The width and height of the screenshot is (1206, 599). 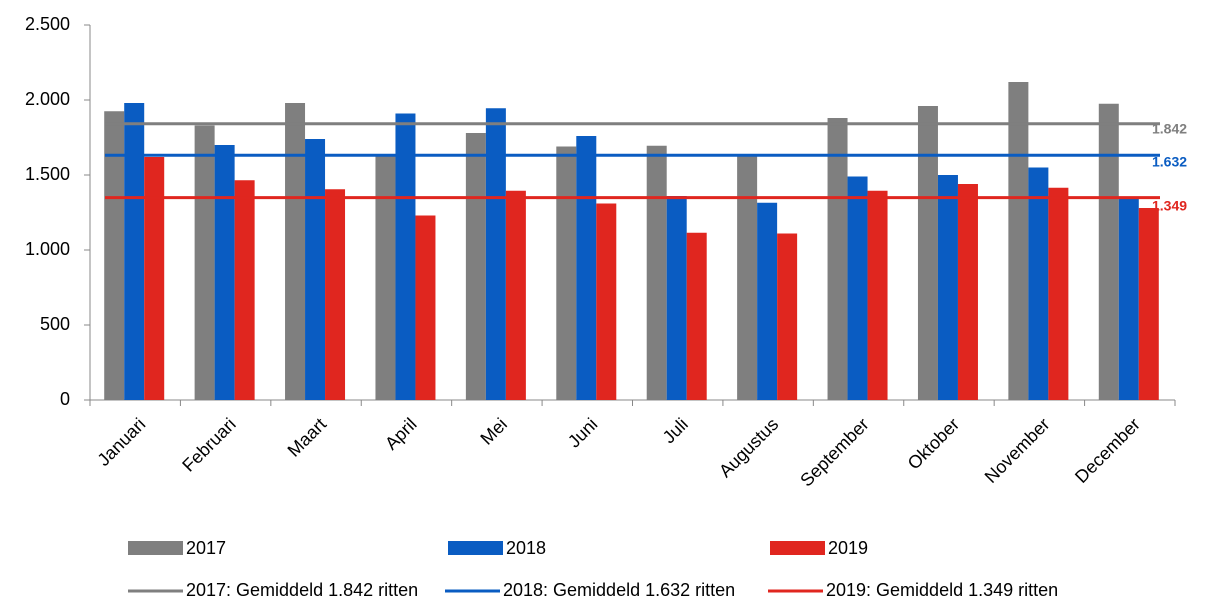 What do you see at coordinates (675, 430) in the screenshot?
I see `x-tick-label: Juli` at bounding box center [675, 430].